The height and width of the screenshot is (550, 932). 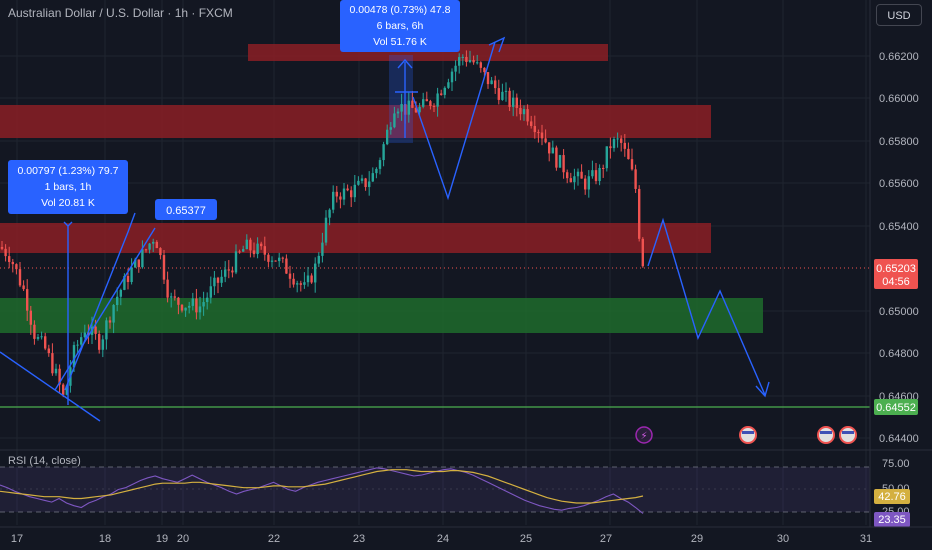 What do you see at coordinates (899, 184) in the screenshot?
I see `price-tick: 0.65600` at bounding box center [899, 184].